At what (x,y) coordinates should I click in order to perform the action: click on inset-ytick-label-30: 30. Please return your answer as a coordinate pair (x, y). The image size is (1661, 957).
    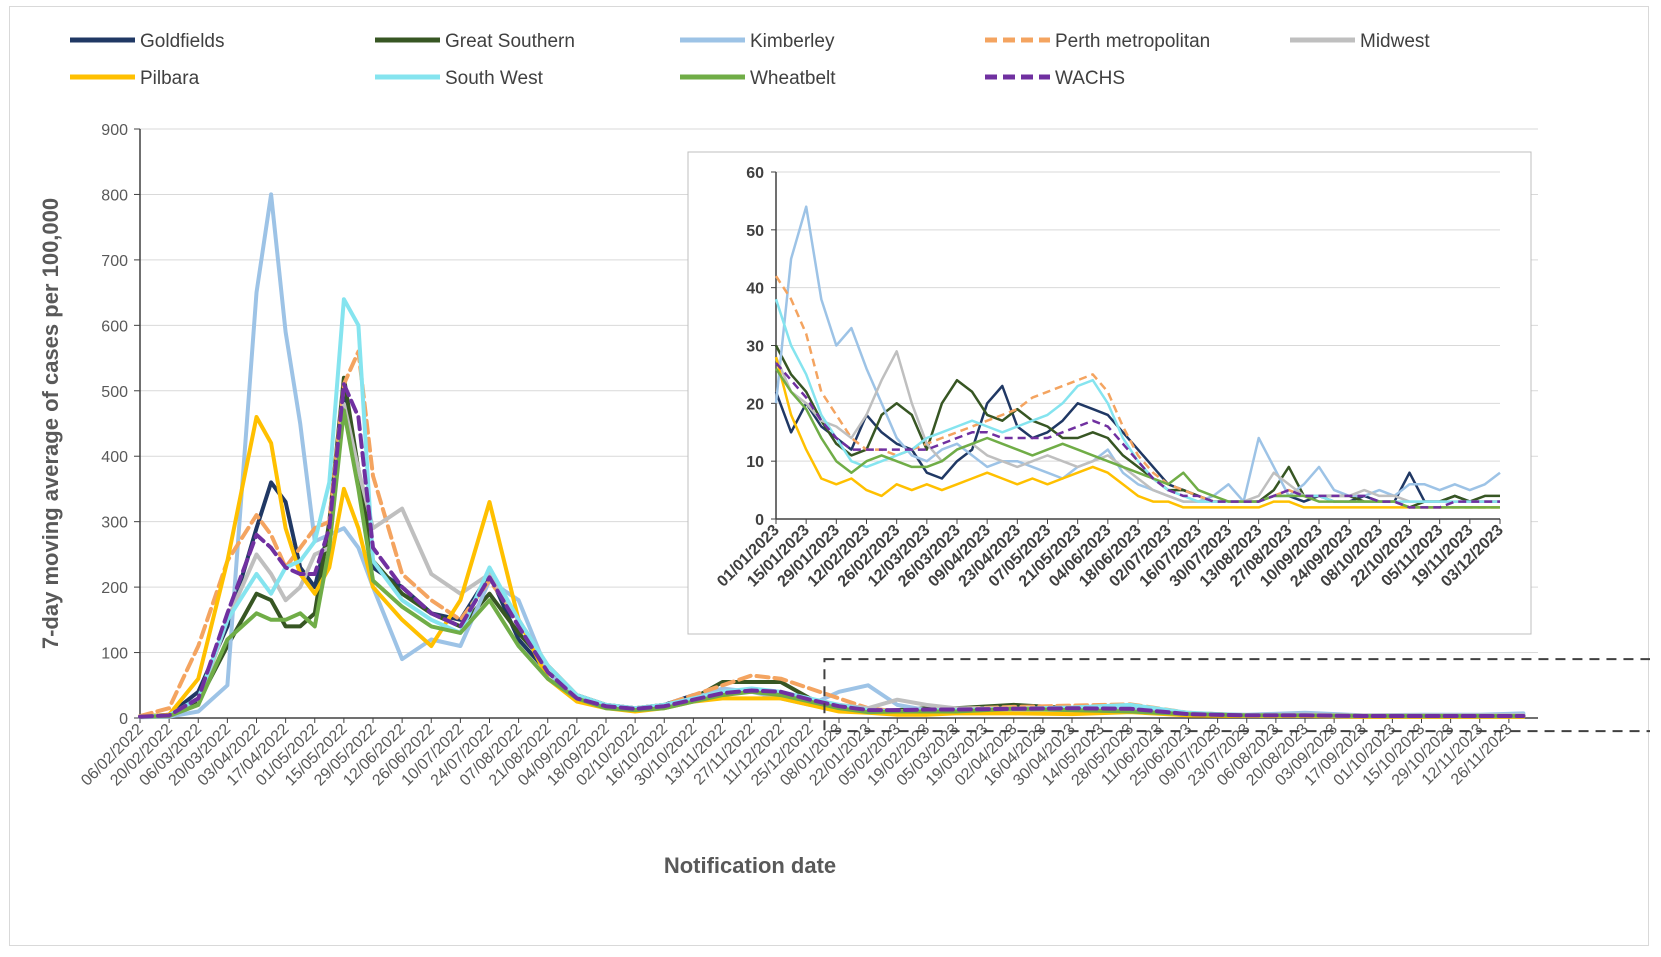
    Looking at the image, I should click on (755, 347).